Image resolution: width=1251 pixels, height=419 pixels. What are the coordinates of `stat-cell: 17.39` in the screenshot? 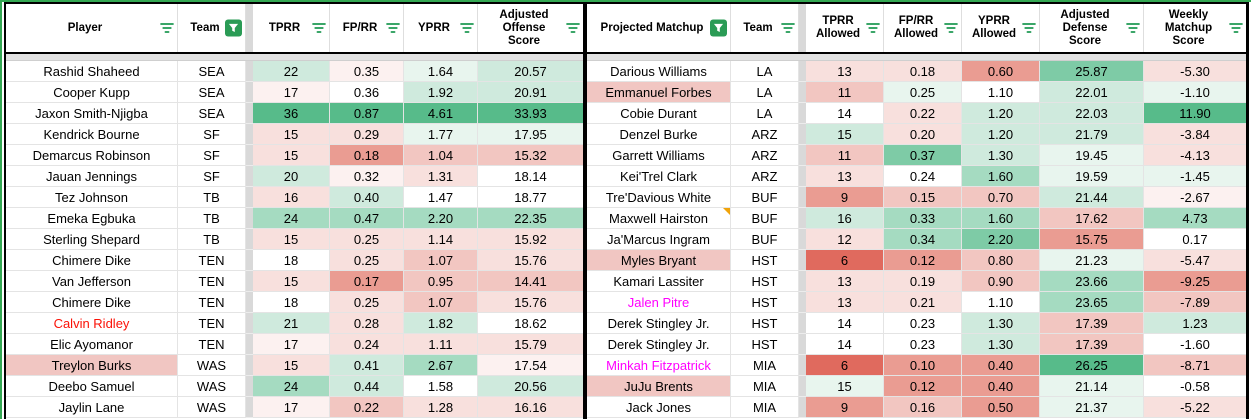 It's located at (1092, 344).